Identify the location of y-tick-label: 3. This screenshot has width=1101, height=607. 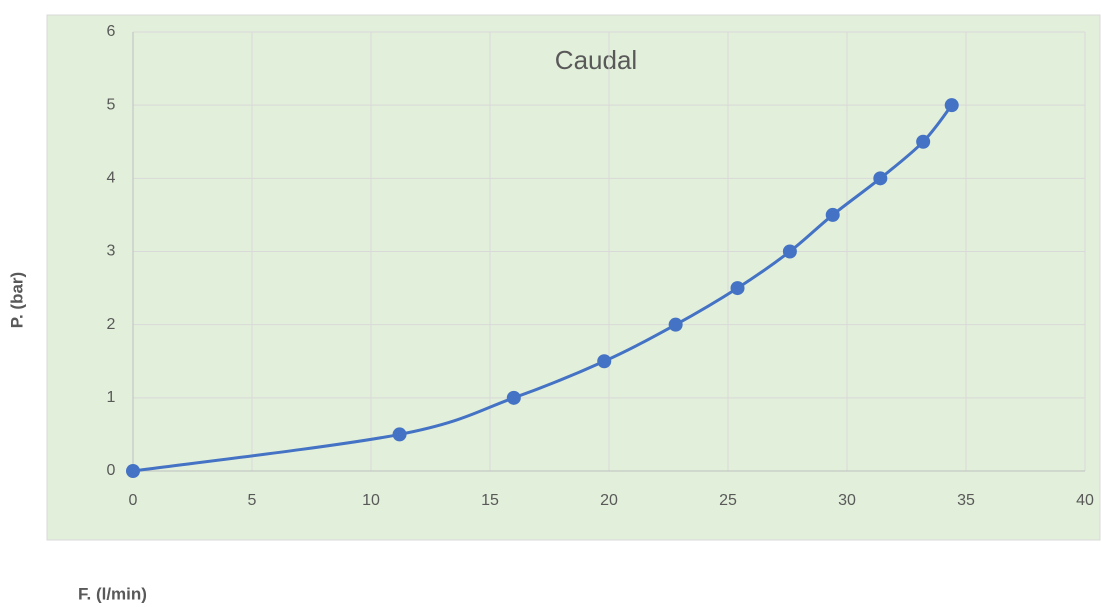
(111, 251).